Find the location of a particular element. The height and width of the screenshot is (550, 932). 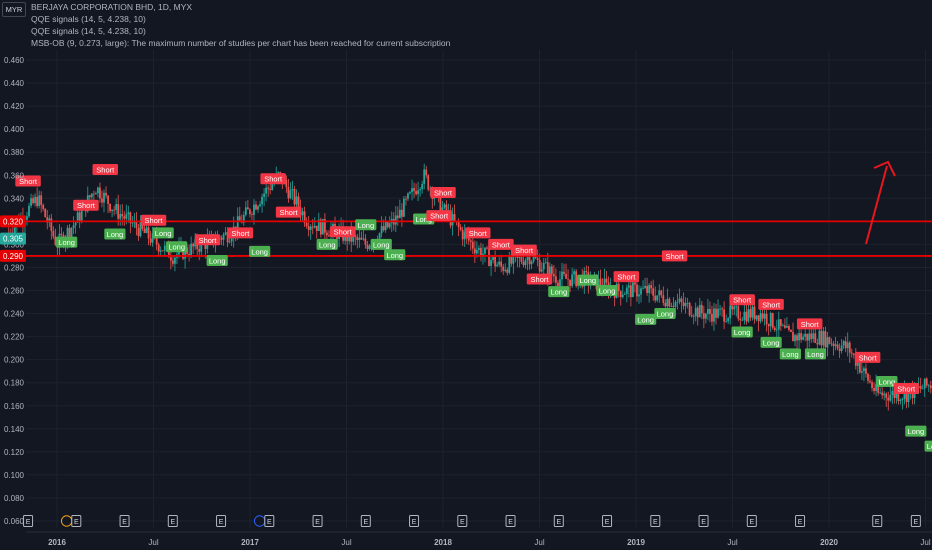

symbol-title: BERJAYA CORPORATION BHD, 1D, MYX is located at coordinates (112, 7).